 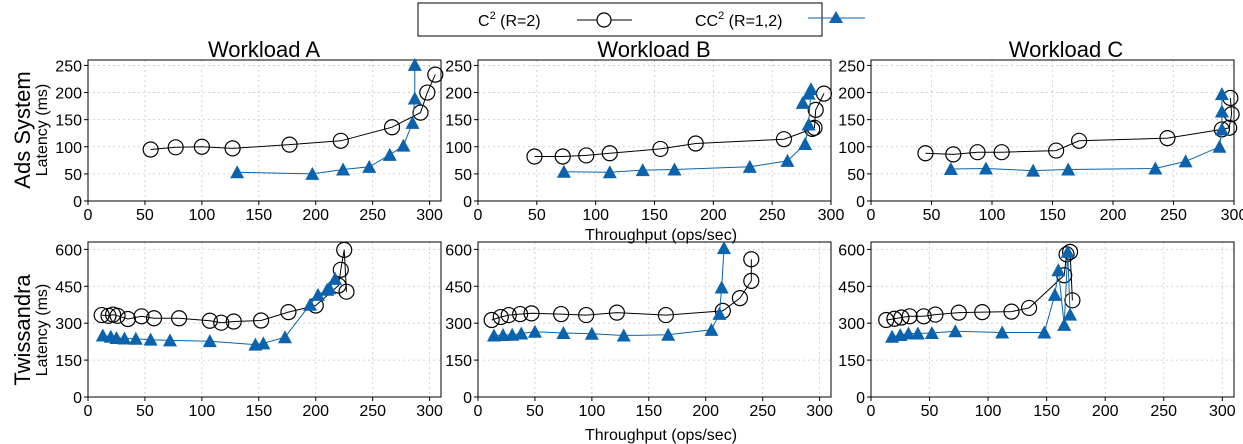 What do you see at coordinates (851, 94) in the screenshot?
I see `y-tick-label: 200` at bounding box center [851, 94].